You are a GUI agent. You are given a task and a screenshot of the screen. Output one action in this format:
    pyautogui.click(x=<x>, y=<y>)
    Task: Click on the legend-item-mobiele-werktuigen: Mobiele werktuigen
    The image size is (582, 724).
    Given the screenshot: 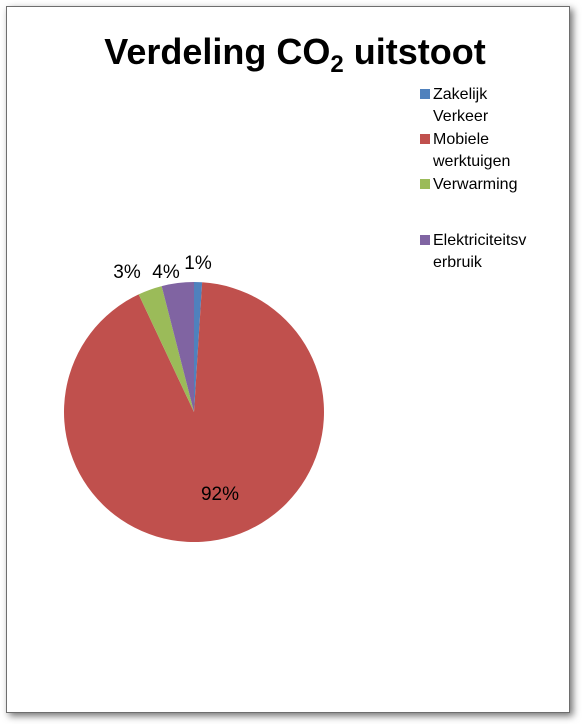 What is the action you would take?
    pyautogui.click(x=495, y=151)
    